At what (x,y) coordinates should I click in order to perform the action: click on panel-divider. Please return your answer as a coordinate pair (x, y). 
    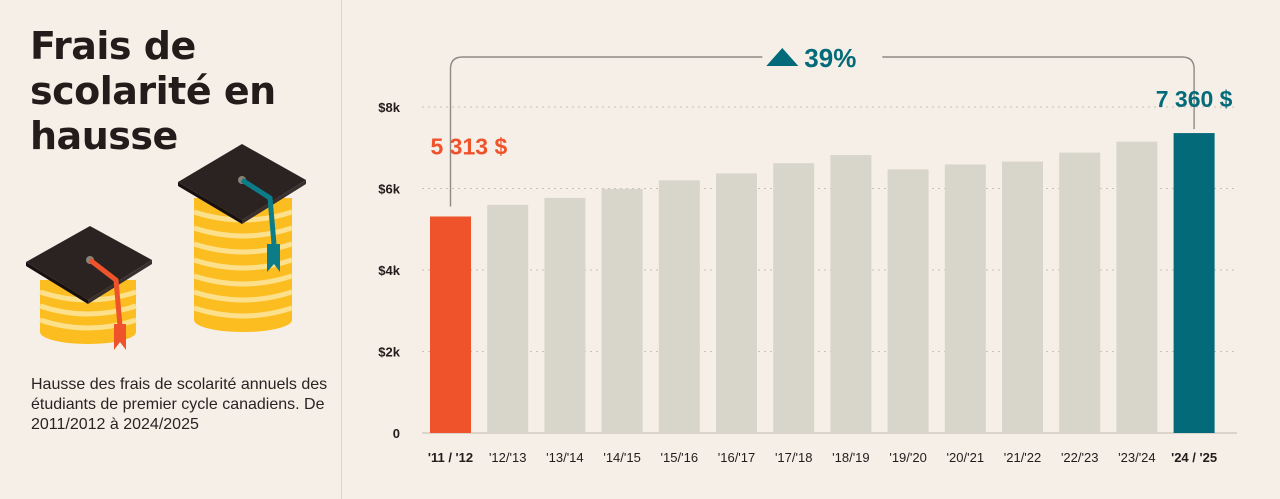
    Looking at the image, I should click on (341, 249).